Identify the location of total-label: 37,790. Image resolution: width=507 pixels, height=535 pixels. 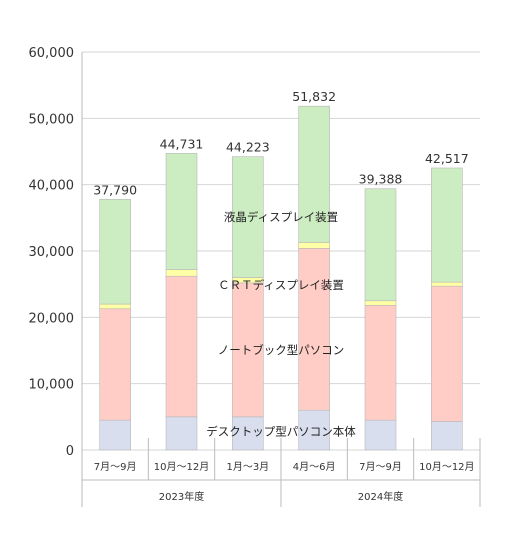
(115, 189).